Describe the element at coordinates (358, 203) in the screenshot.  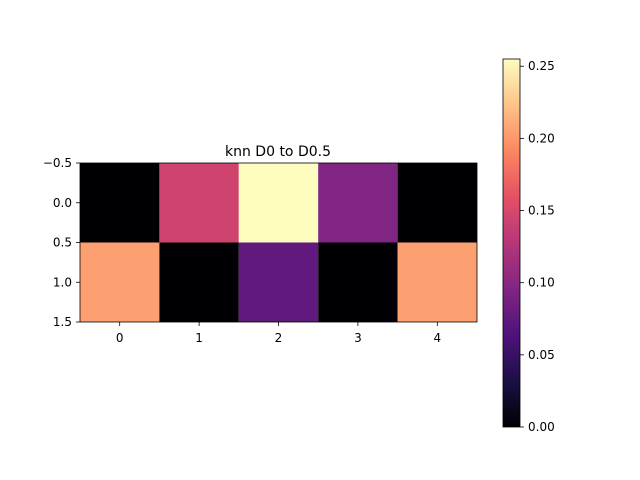
I see `heatmap-cell-r0-c3` at that location.